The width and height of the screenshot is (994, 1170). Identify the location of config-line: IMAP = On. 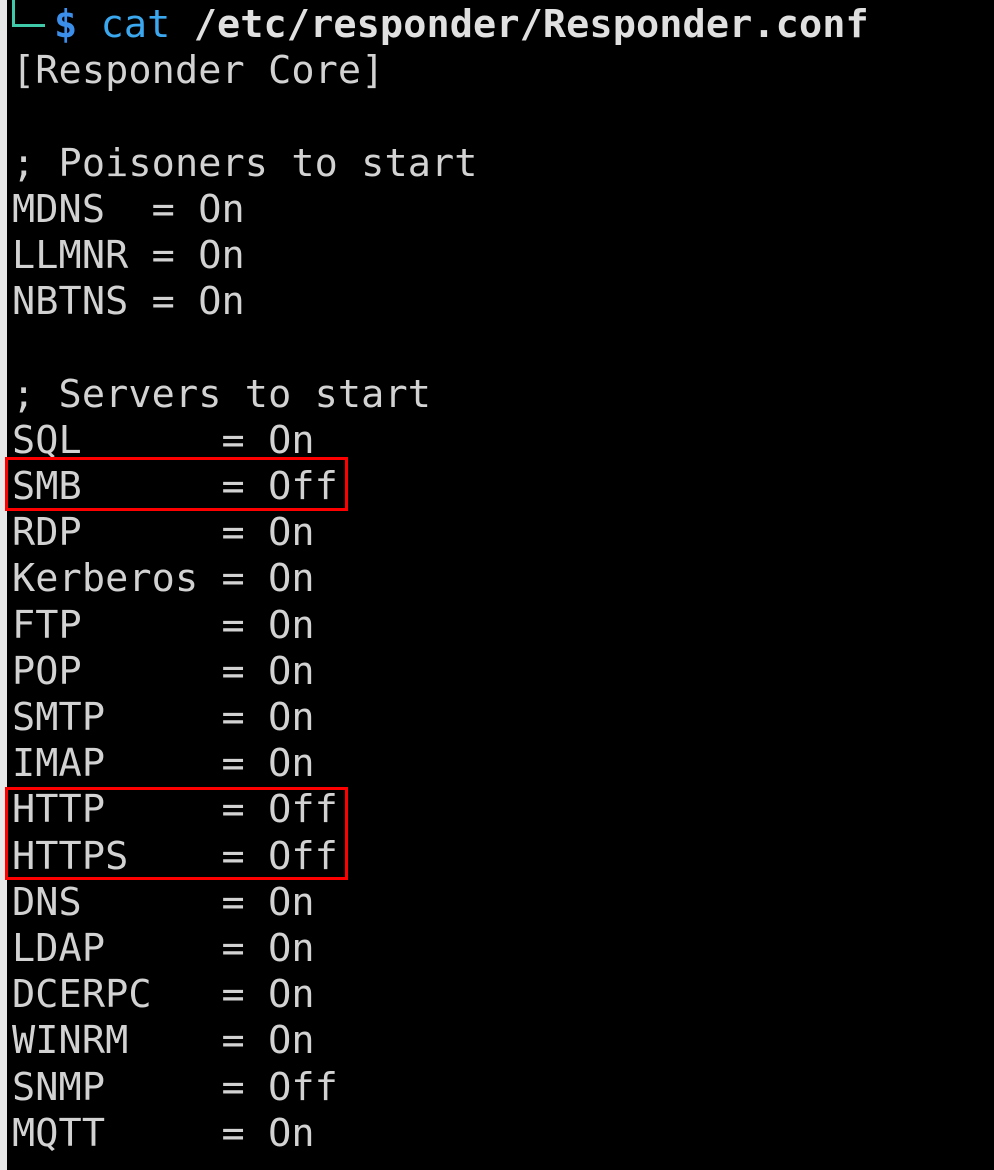
(163, 764).